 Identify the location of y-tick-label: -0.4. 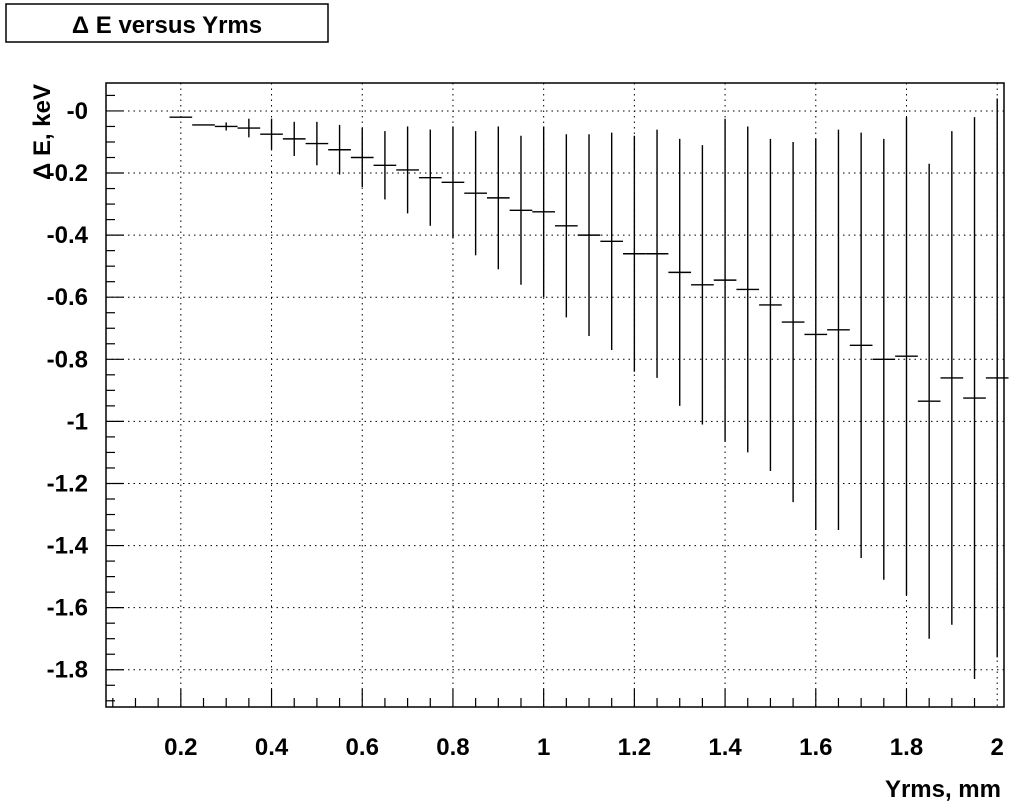
(68, 235).